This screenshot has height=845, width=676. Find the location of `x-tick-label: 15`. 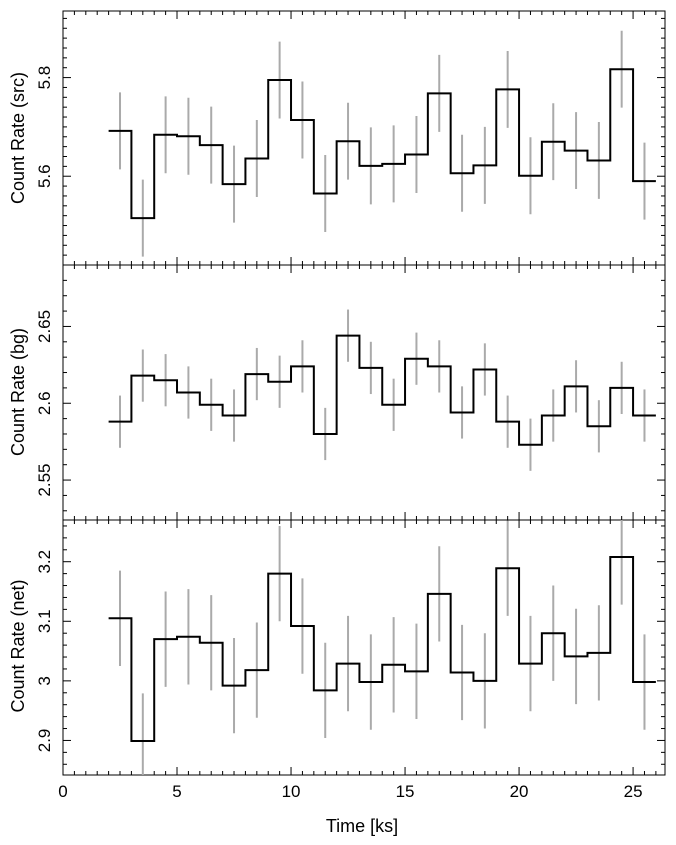

x-tick-label: 15 is located at coordinates (405, 791).